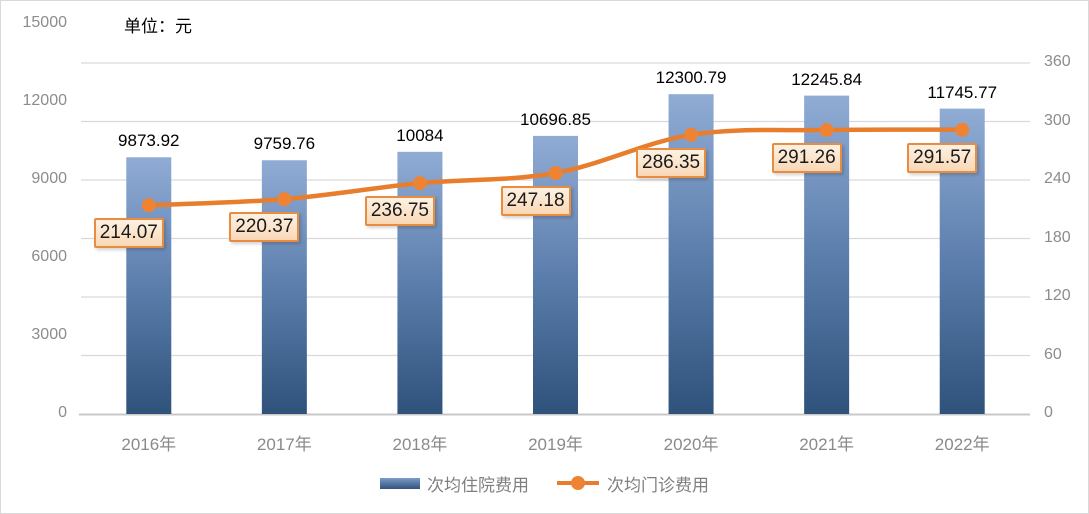 The image size is (1089, 514). Describe the element at coordinates (419, 183) in the screenshot. I see `line-marker-2018年` at that location.